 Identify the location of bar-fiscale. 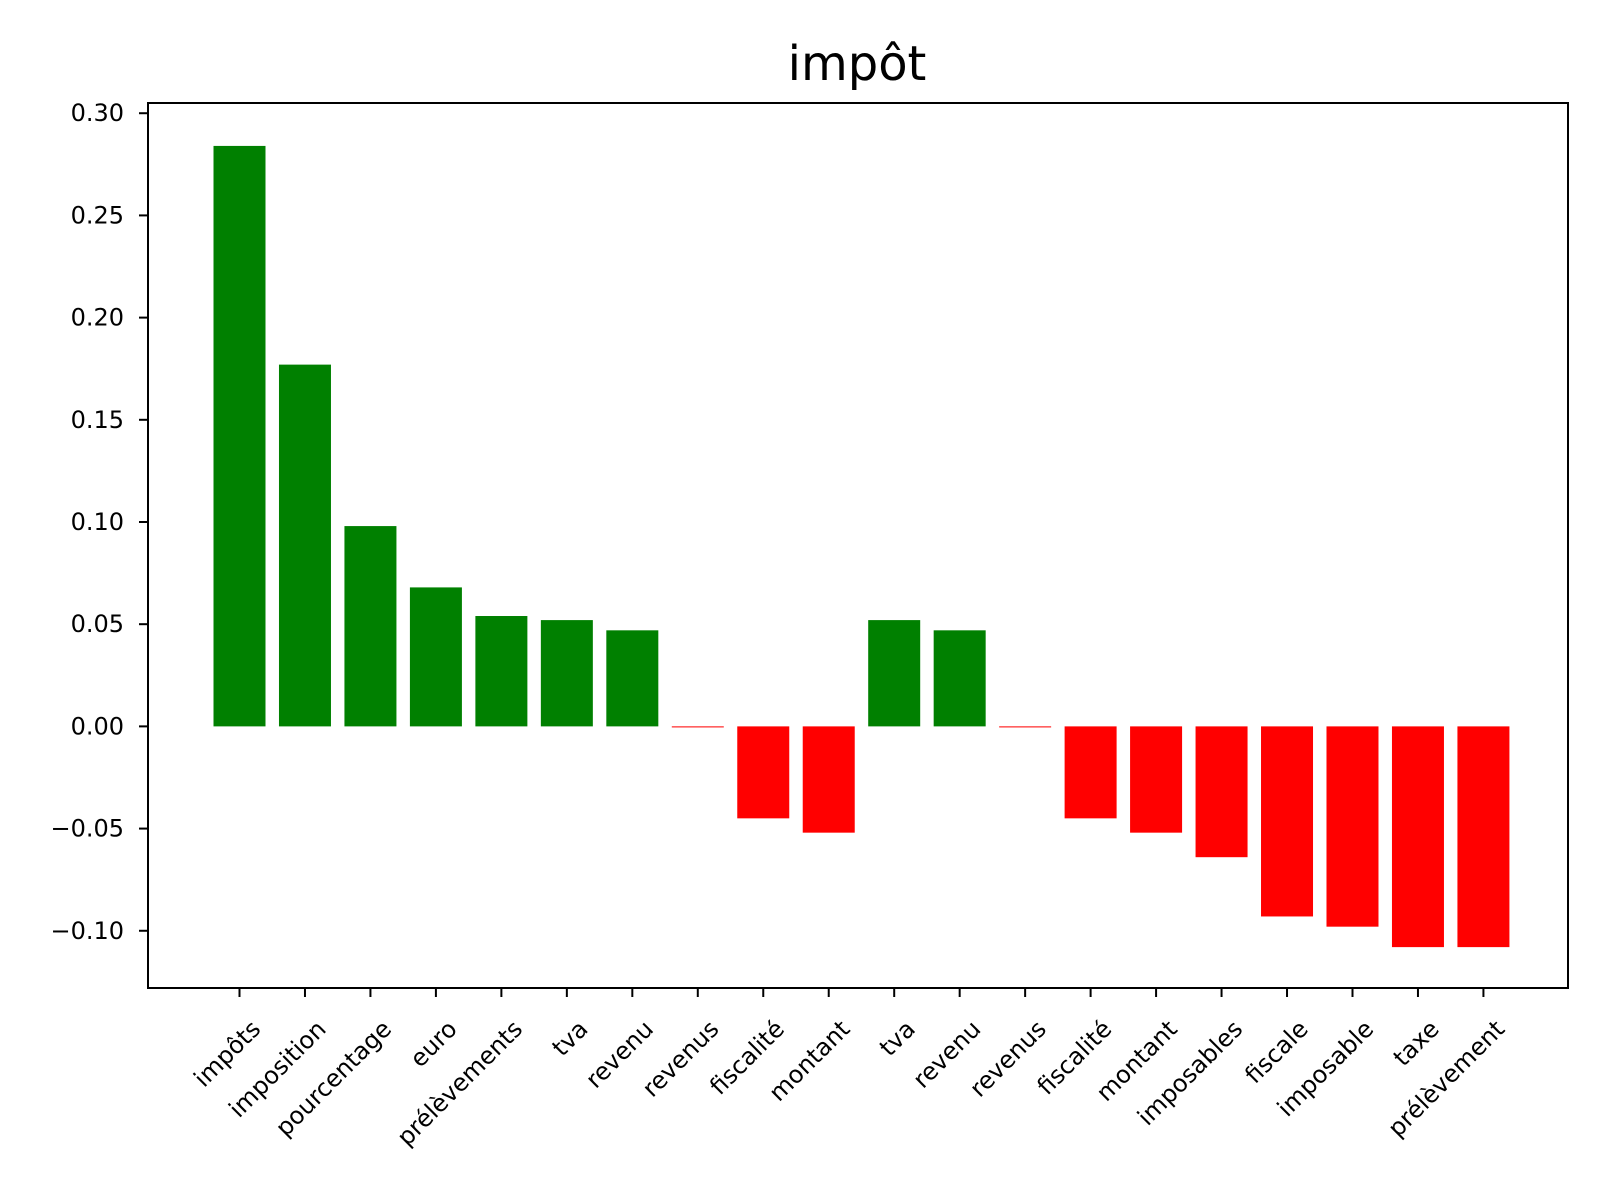
(1287, 821).